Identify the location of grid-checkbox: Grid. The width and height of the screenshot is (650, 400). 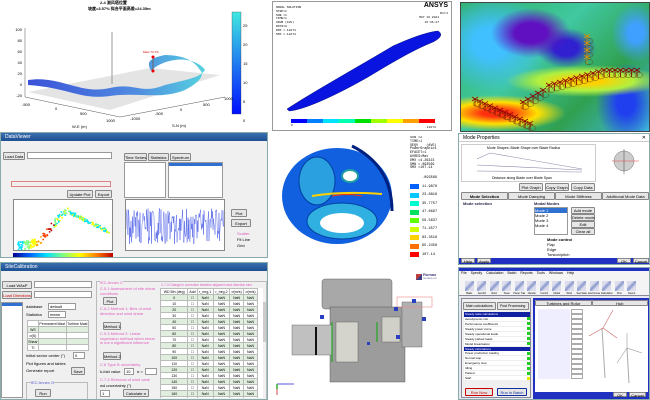
(241, 245).